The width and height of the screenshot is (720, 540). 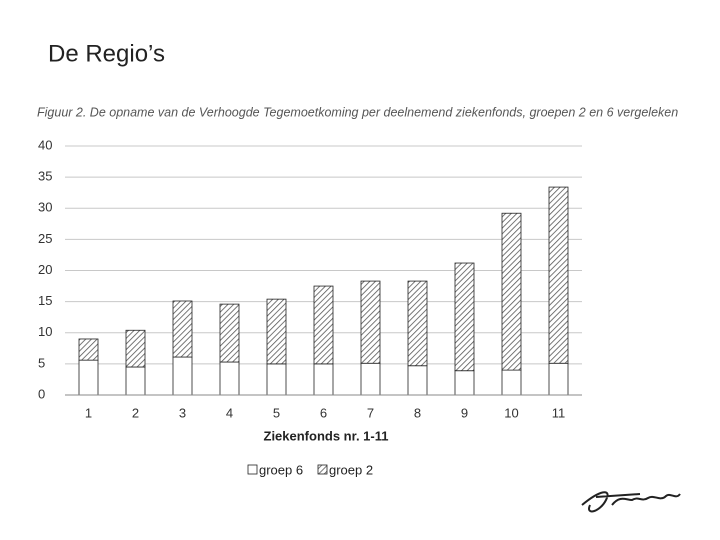 What do you see at coordinates (135, 412) in the screenshot?
I see `x-tick-label: 2` at bounding box center [135, 412].